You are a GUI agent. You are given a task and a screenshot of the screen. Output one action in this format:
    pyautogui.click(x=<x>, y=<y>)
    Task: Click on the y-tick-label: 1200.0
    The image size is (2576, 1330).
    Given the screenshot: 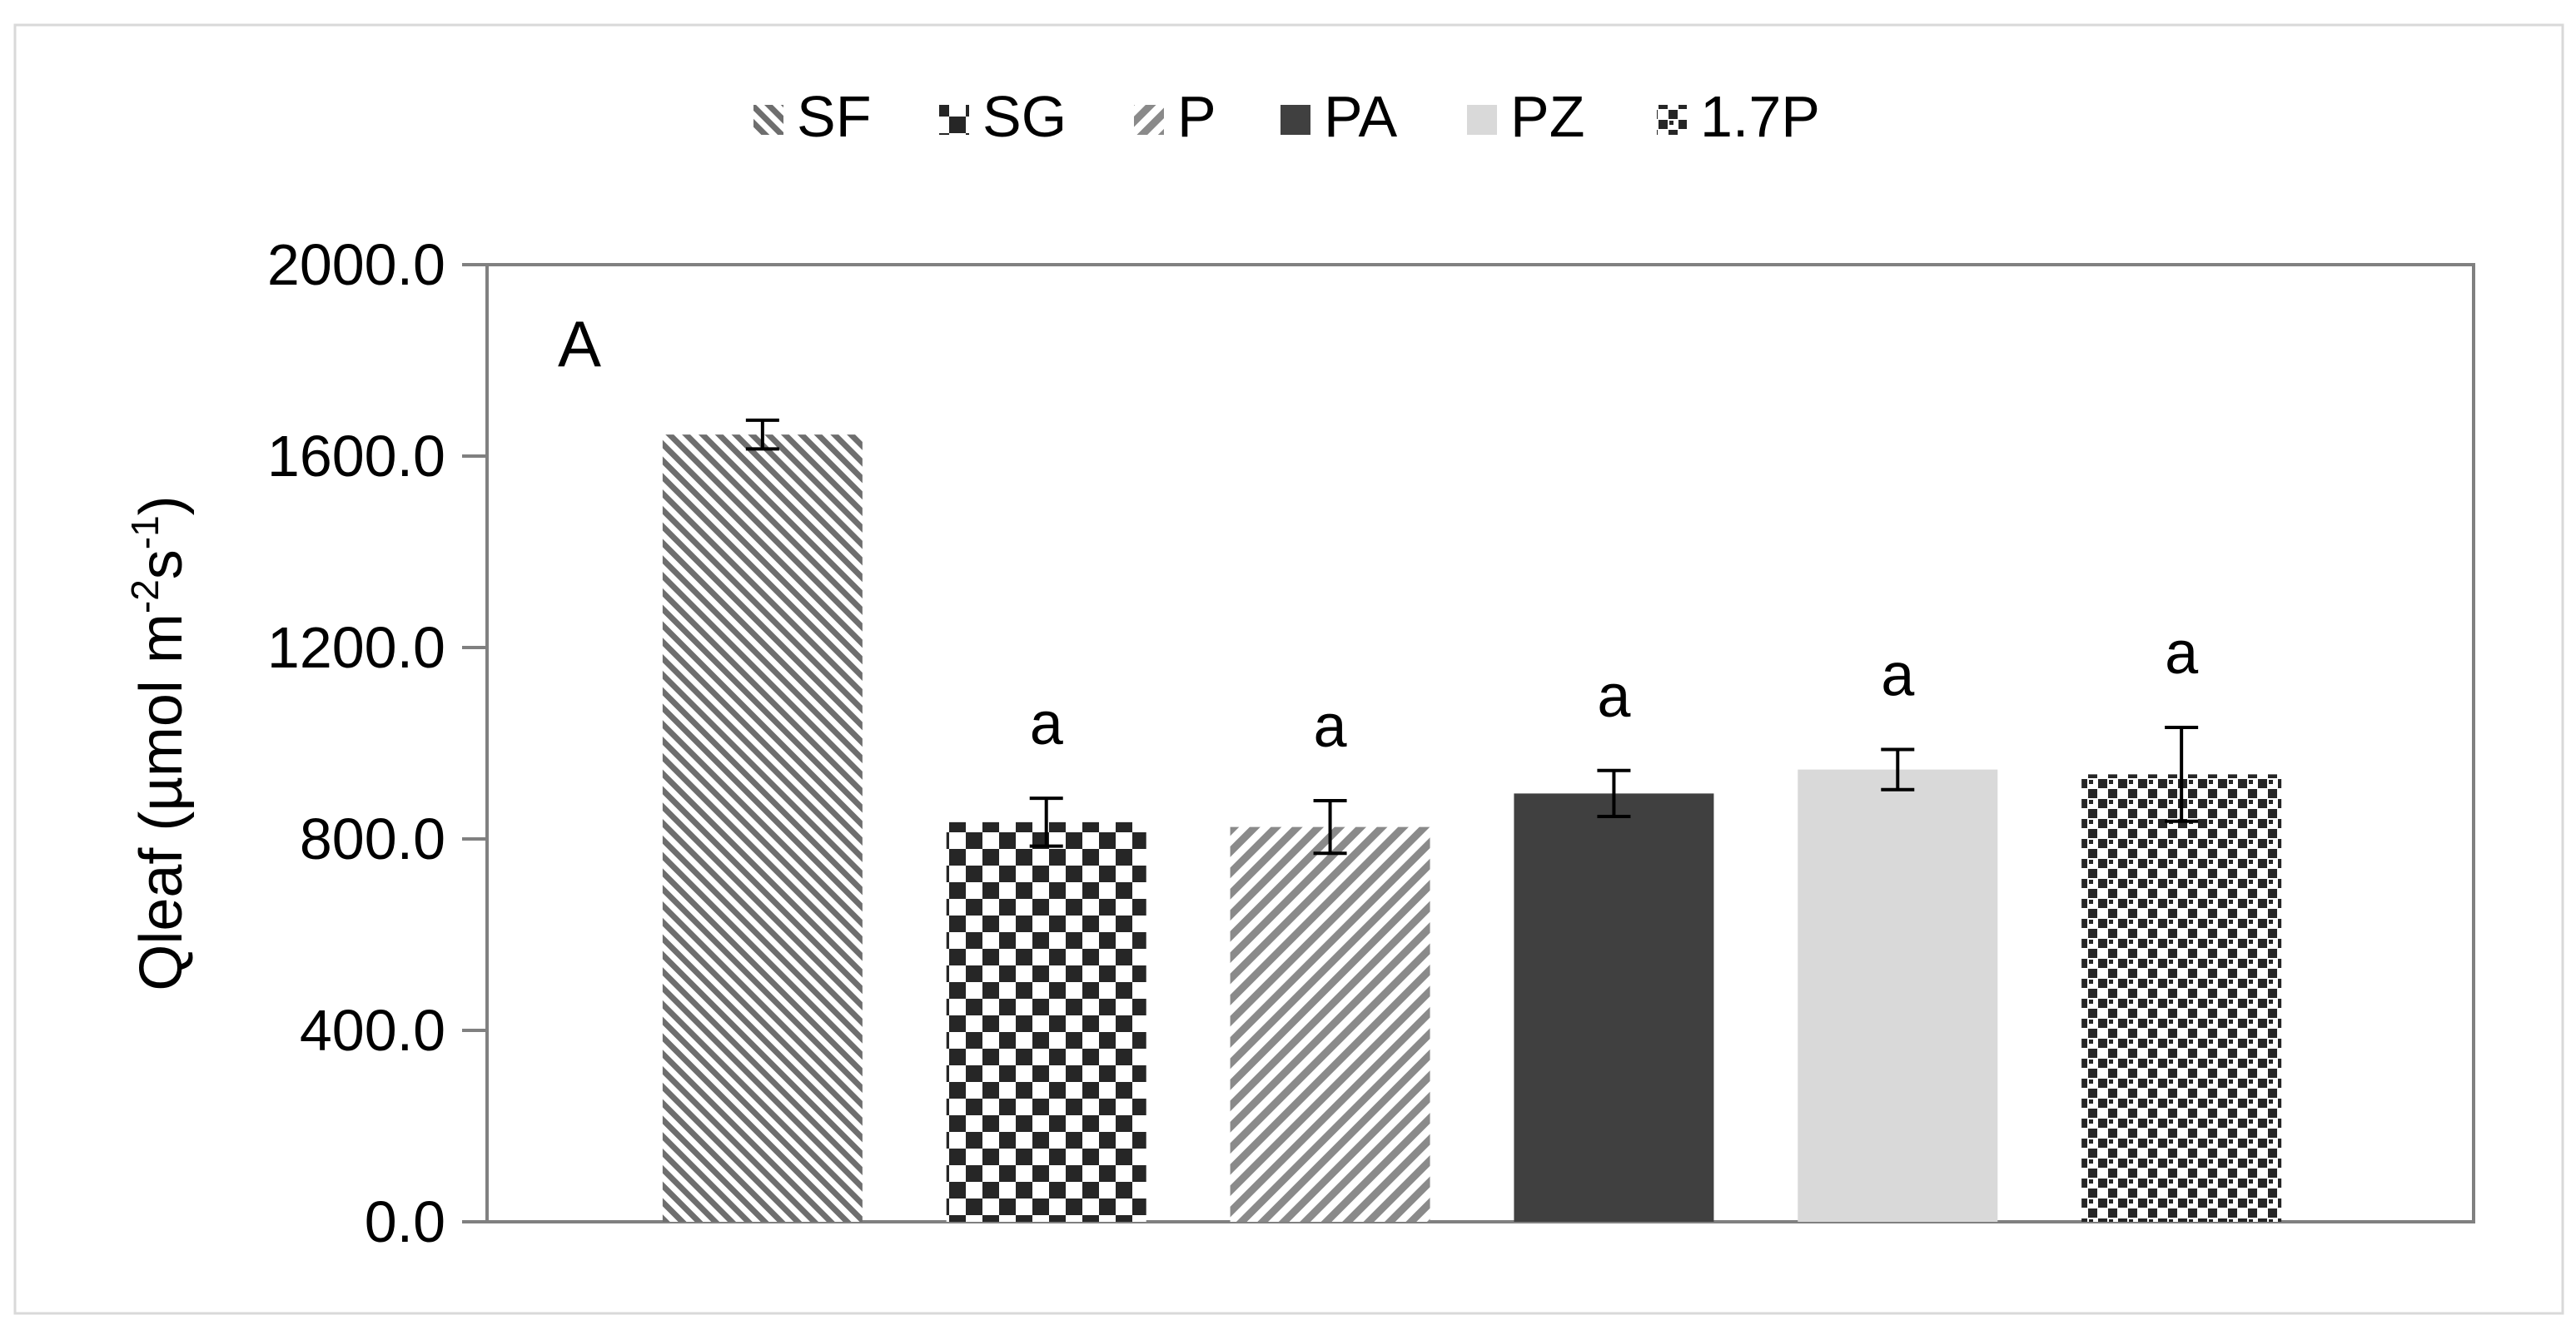 What is the action you would take?
    pyautogui.click(x=356, y=647)
    